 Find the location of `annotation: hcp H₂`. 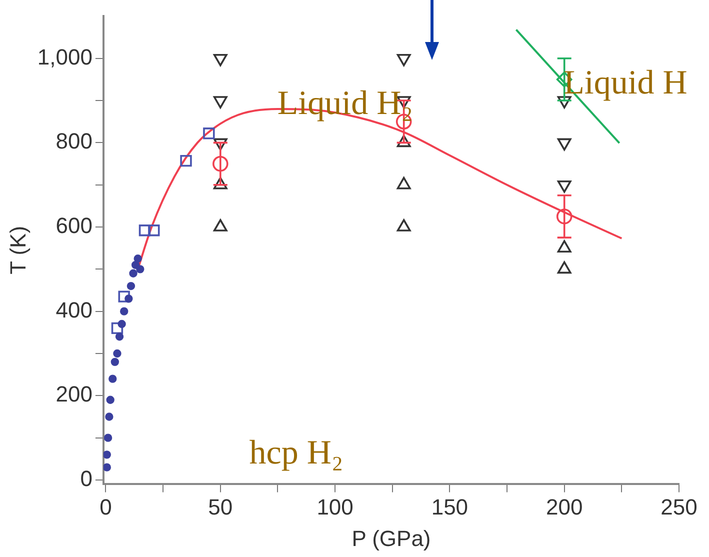

annotation: hcp H₂ is located at coordinates (296, 453).